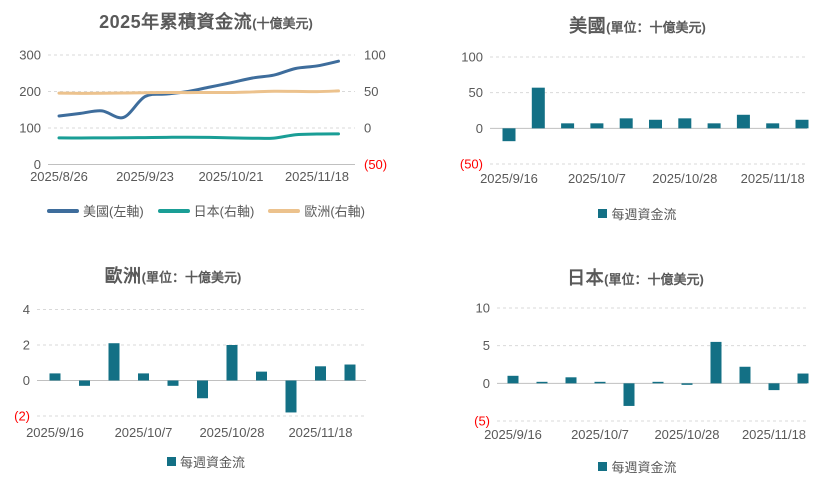  What do you see at coordinates (59, 176) in the screenshot?
I see `x-tick-label: 2025/8/26` at bounding box center [59, 176].